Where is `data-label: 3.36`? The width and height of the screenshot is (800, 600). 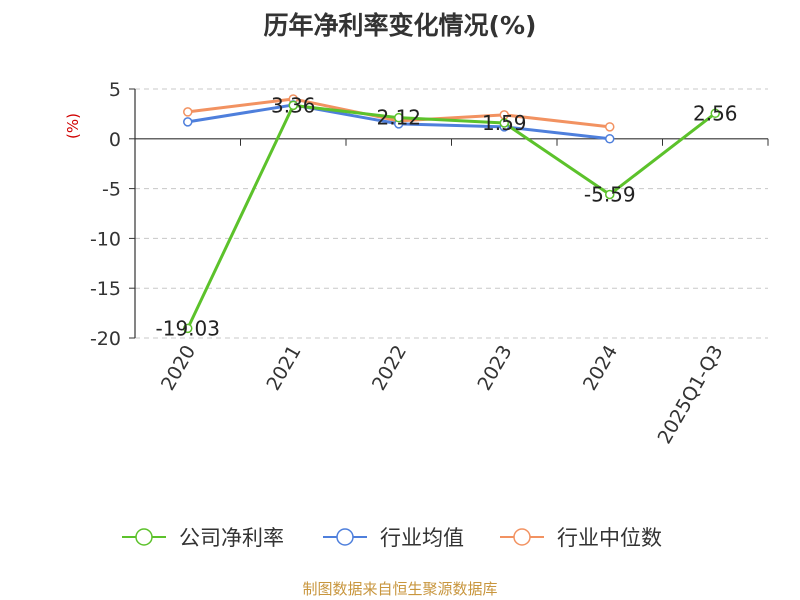
data-label: 3.36 is located at coordinates (293, 105).